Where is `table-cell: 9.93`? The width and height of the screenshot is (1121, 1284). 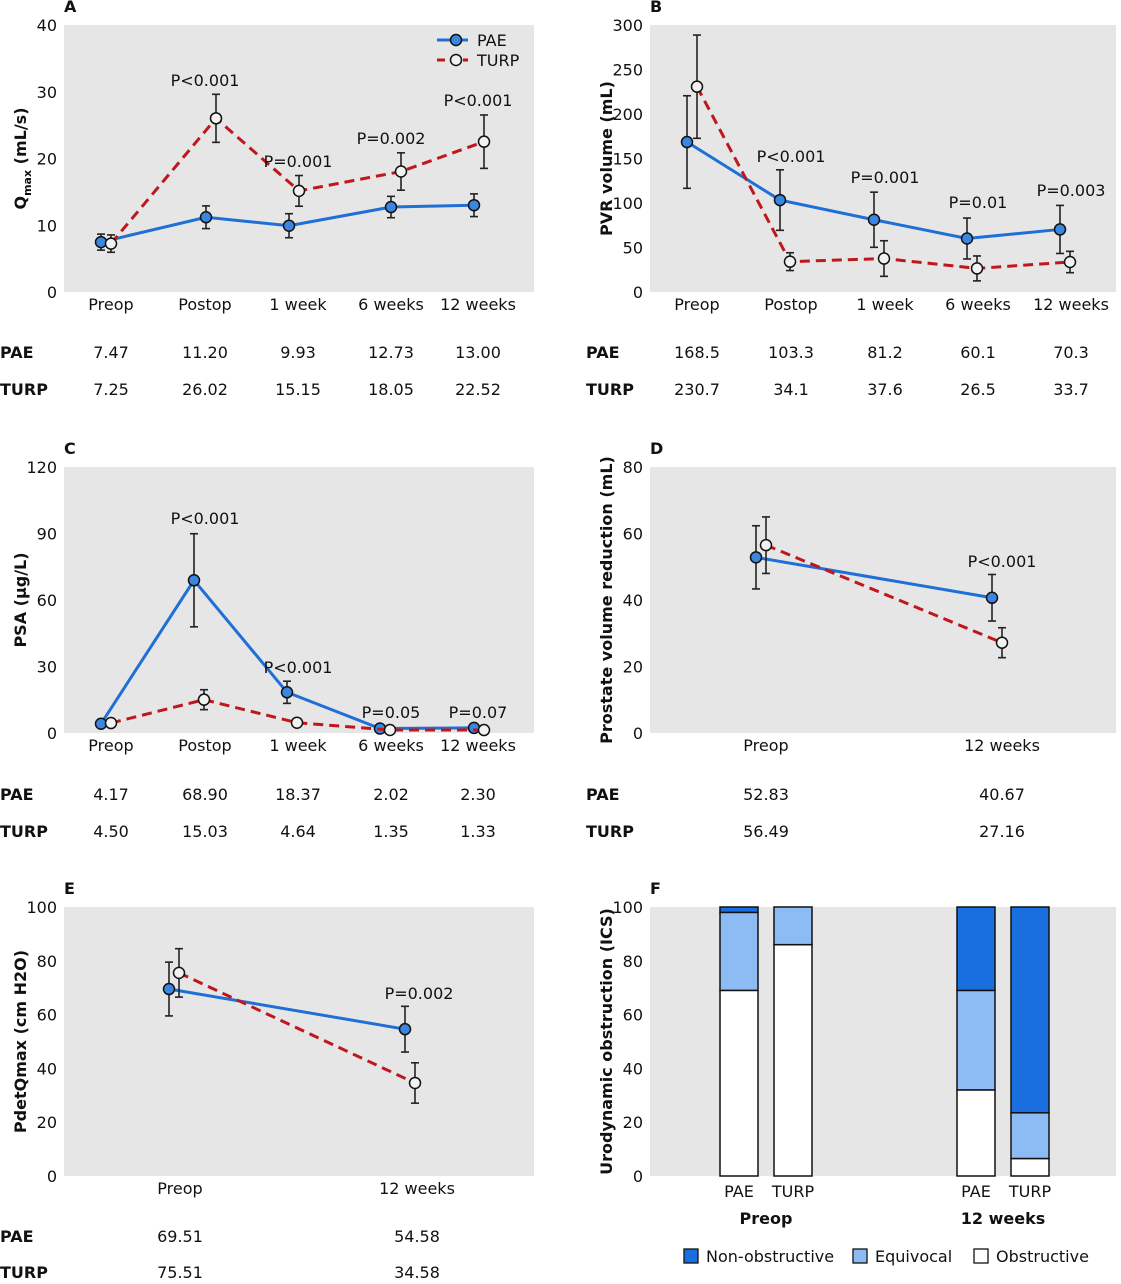 table-cell: 9.93 is located at coordinates (298, 352).